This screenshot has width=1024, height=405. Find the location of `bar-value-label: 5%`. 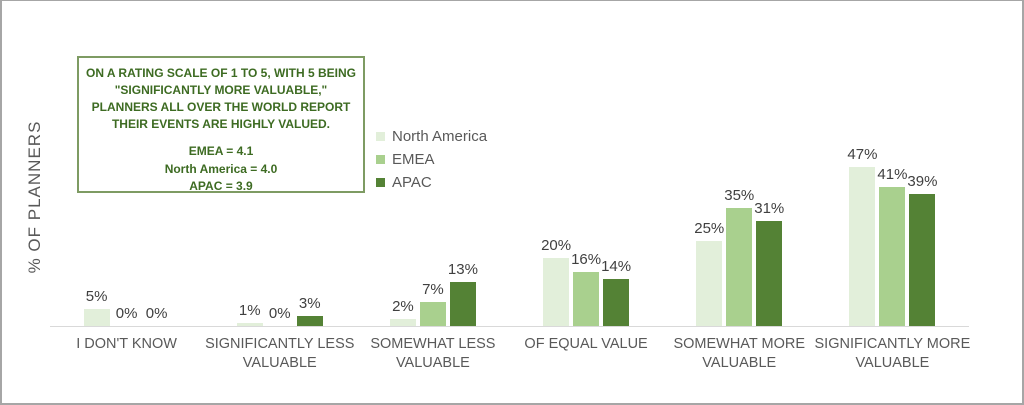

bar-value-label: 5% is located at coordinates (96, 296).